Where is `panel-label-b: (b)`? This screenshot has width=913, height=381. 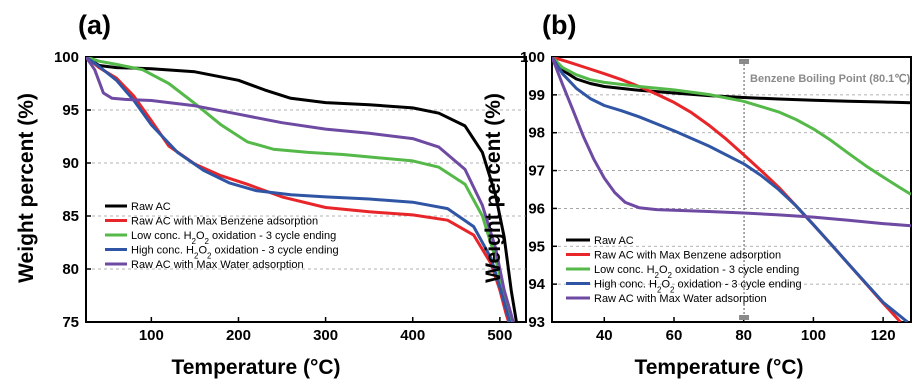 panel-label-b: (b) is located at coordinates (559, 25).